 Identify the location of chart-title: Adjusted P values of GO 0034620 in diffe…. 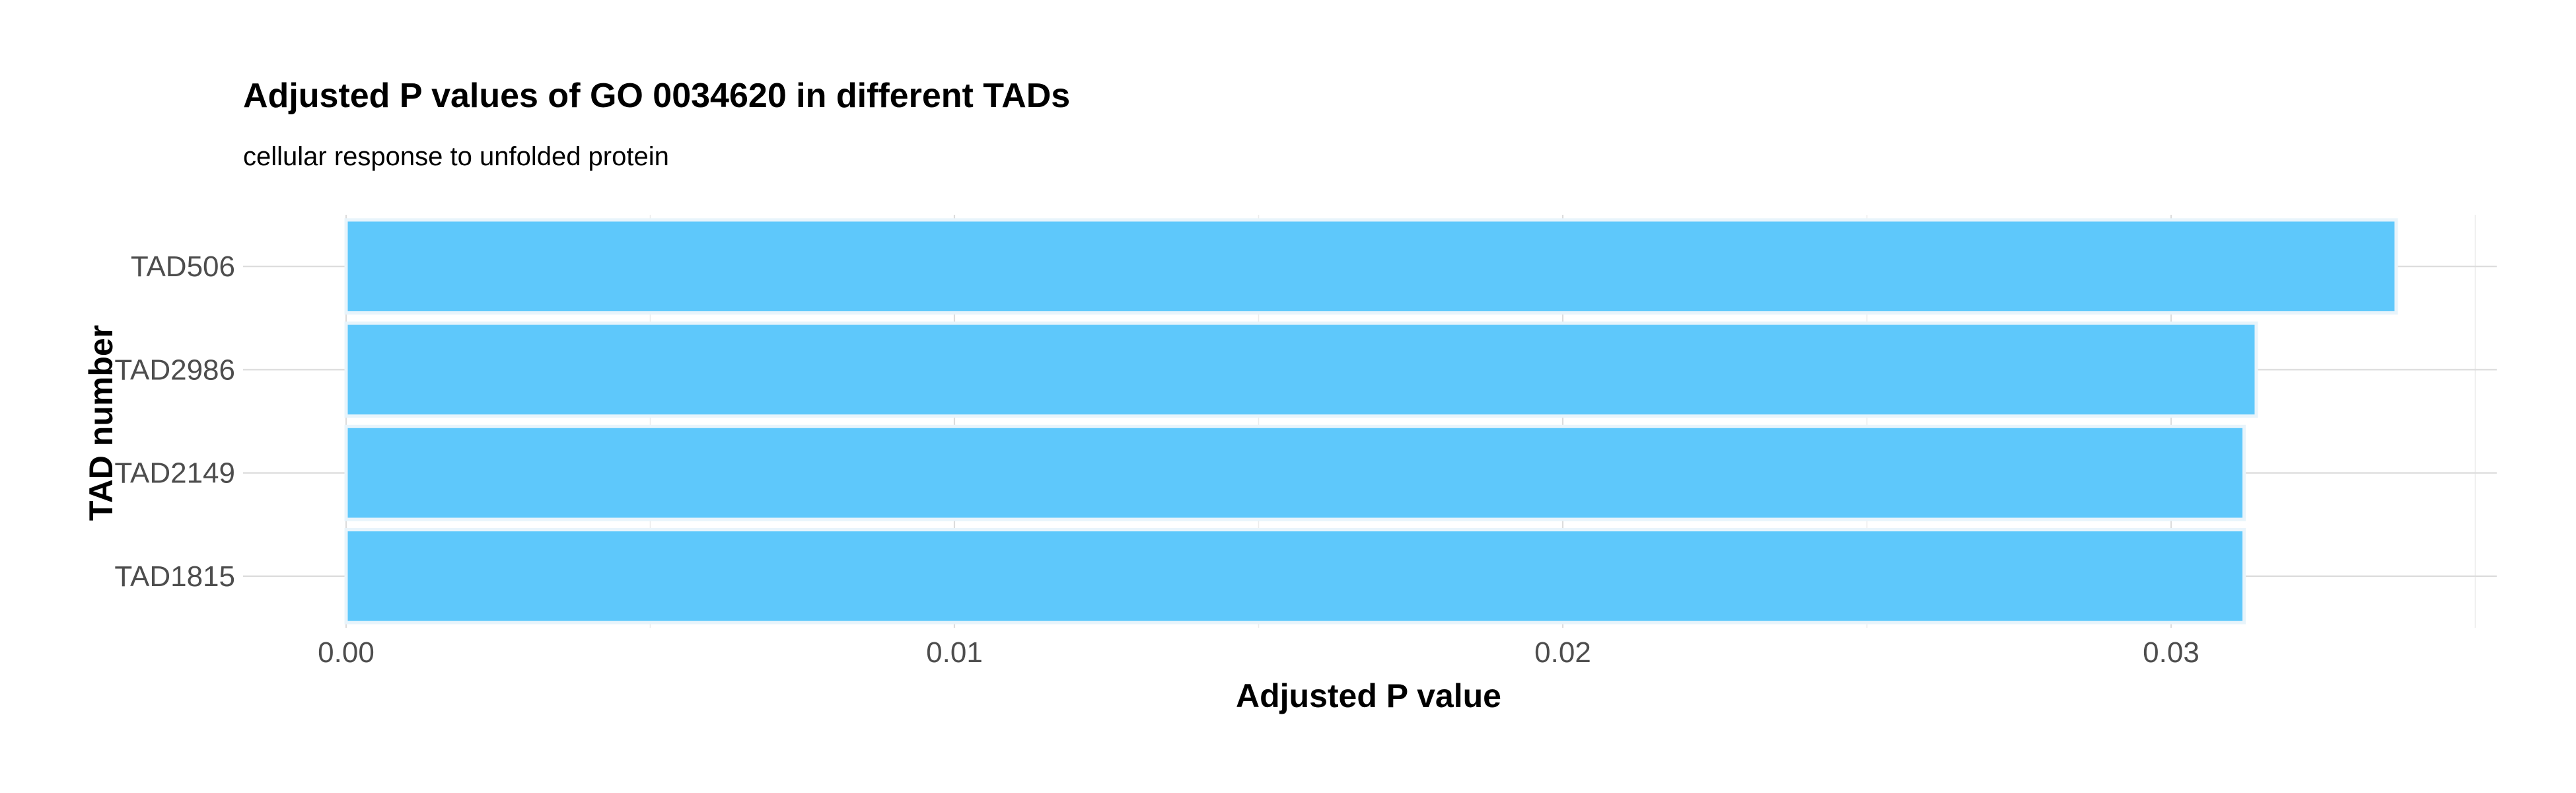
(657, 96).